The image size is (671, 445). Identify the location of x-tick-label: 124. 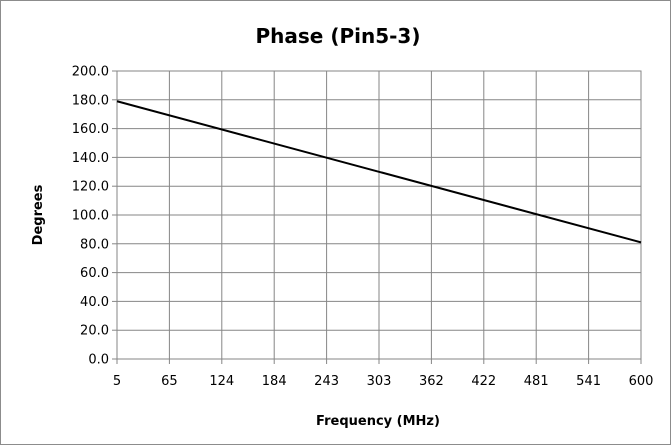
(221, 381).